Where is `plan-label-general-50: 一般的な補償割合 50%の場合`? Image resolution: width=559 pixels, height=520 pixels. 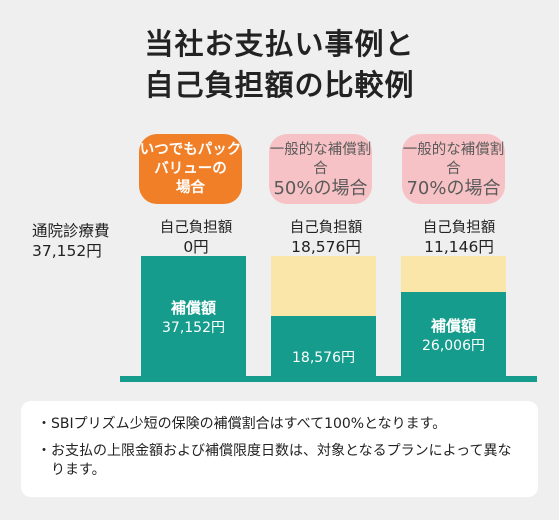 plan-label-general-50: 一般的な補償割合 50%の場合 is located at coordinates (320, 169).